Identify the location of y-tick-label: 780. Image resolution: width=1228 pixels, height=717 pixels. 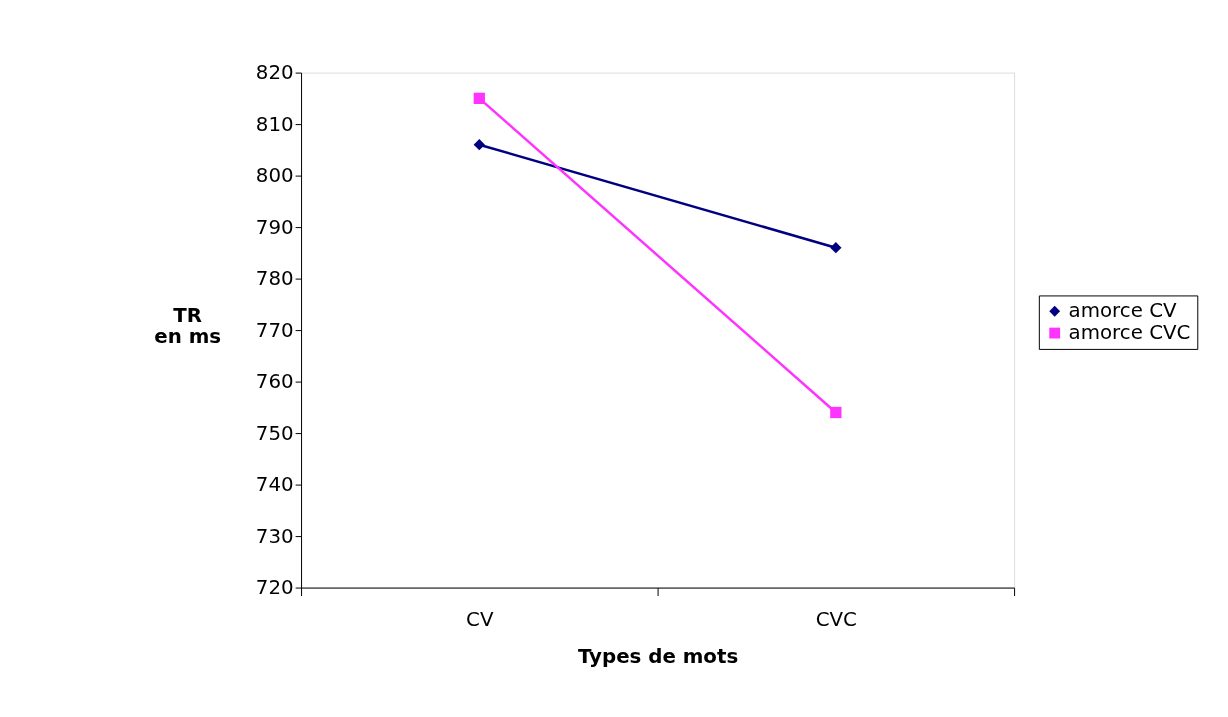
(274, 279).